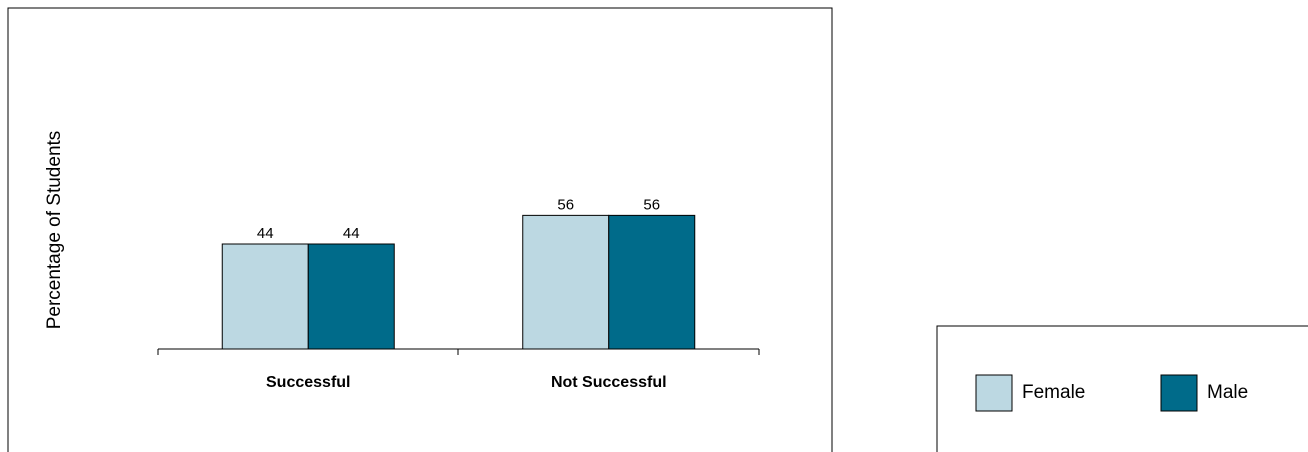  I want to click on x-tick-label: Successful, so click(308, 382).